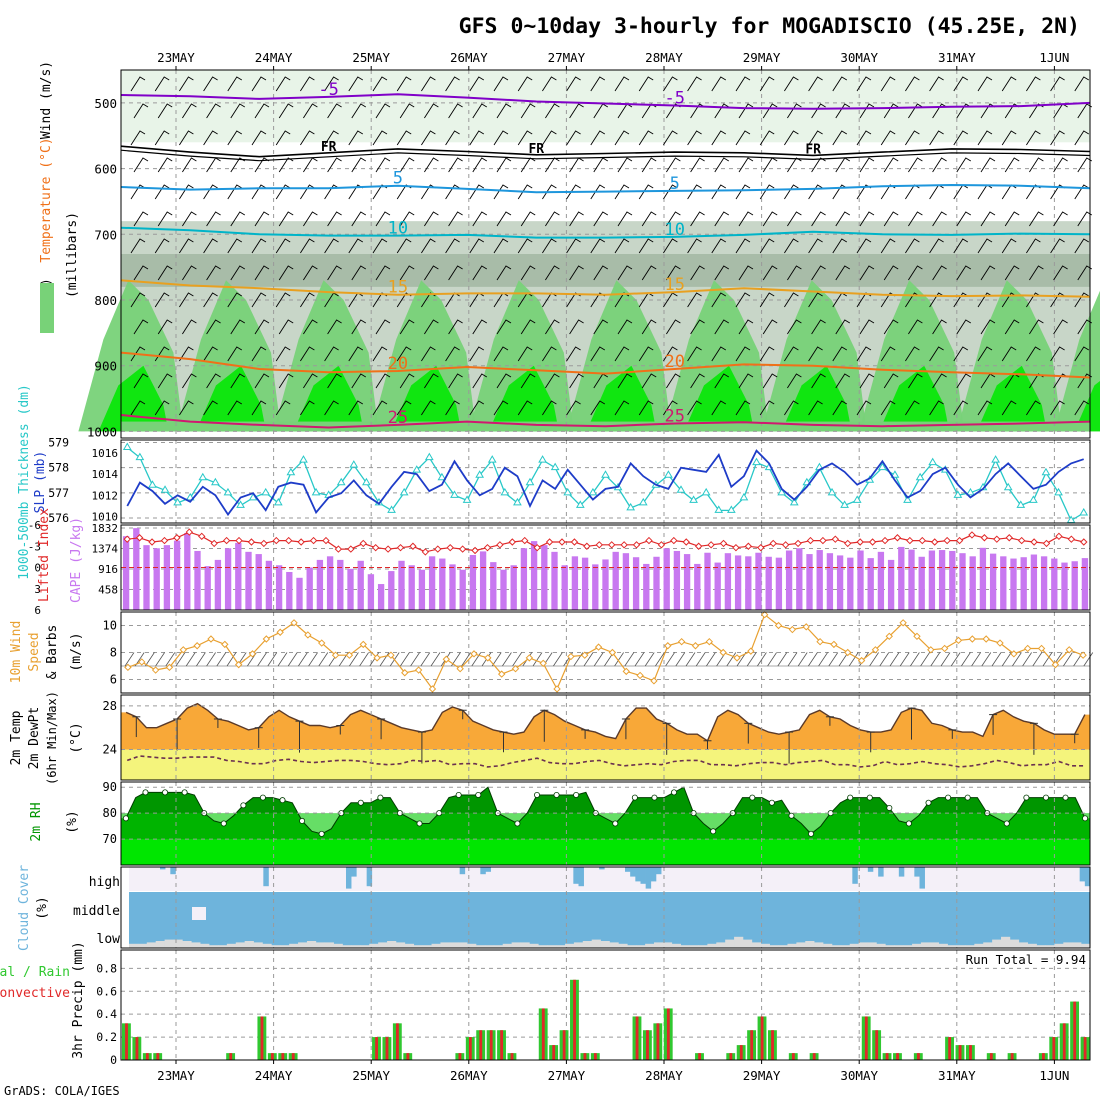 The image size is (1100, 1100). Describe the element at coordinates (1054, 57) in the screenshot. I see `date-label: 1JUN` at that location.